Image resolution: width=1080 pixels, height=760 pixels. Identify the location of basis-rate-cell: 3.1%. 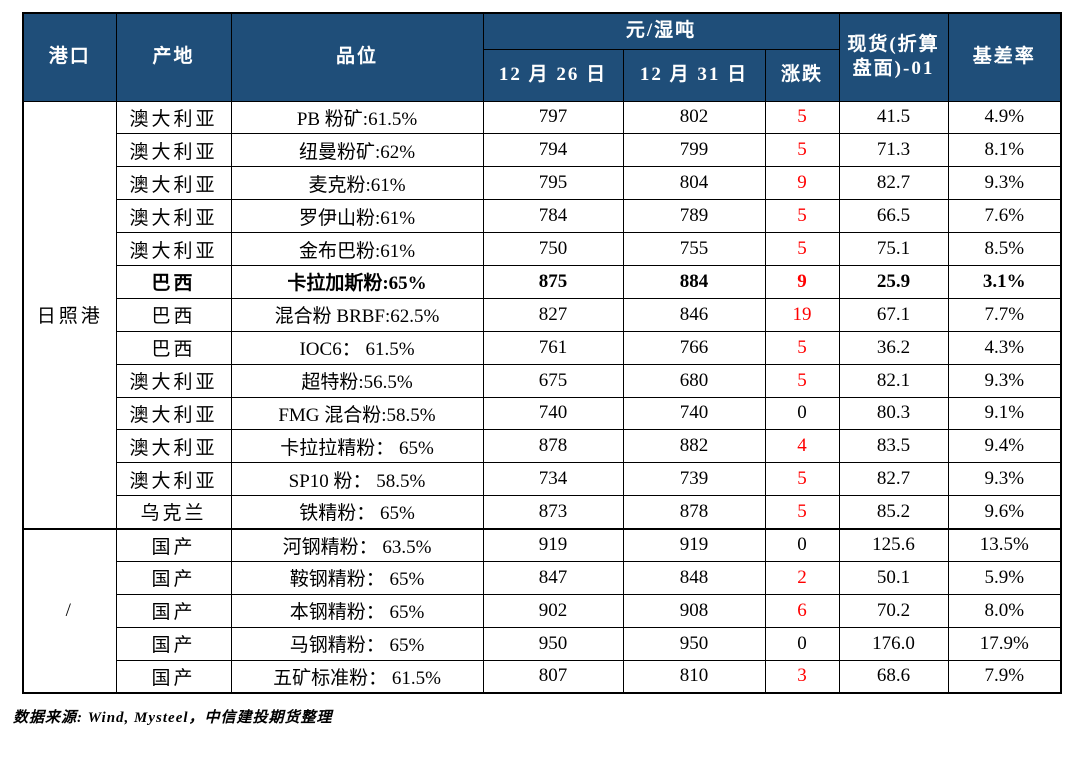
(1004, 281).